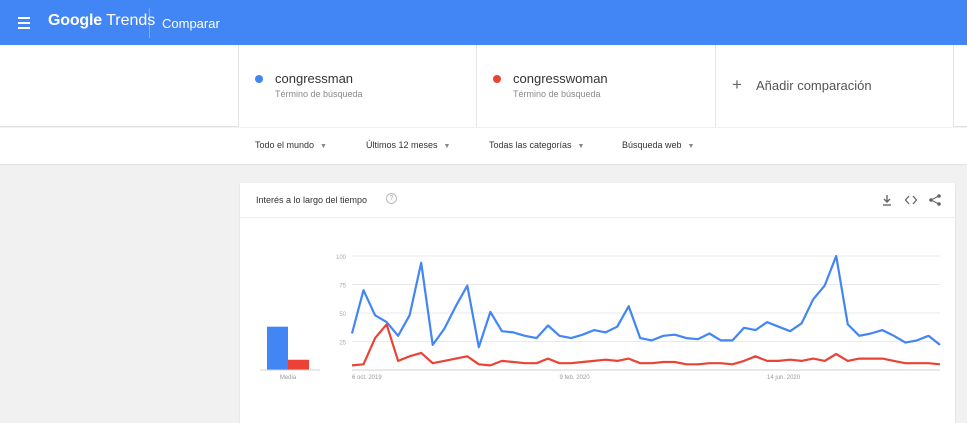 This screenshot has height=423, width=967. What do you see at coordinates (314, 78) in the screenshot?
I see `term-1-name: congressman` at bounding box center [314, 78].